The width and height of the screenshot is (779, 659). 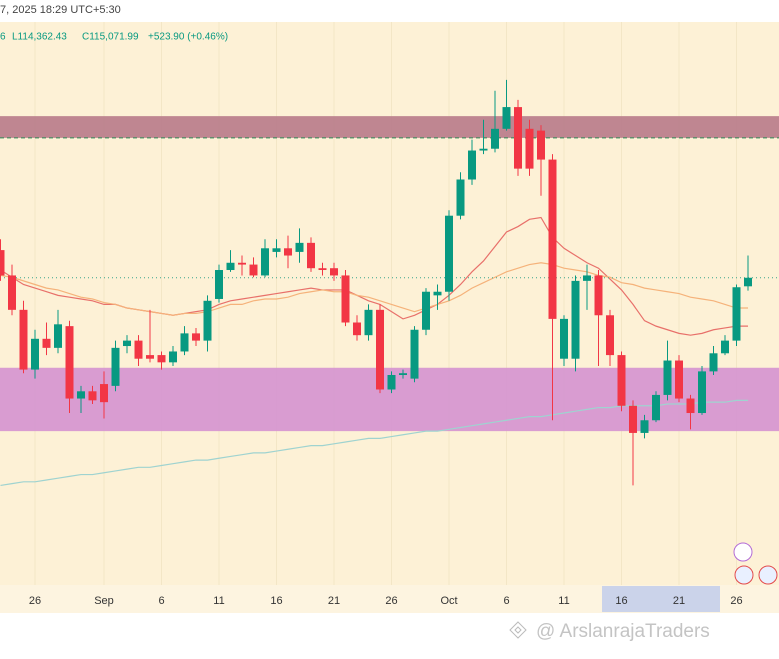 I want to click on watermark-logo, so click(x=518, y=630).